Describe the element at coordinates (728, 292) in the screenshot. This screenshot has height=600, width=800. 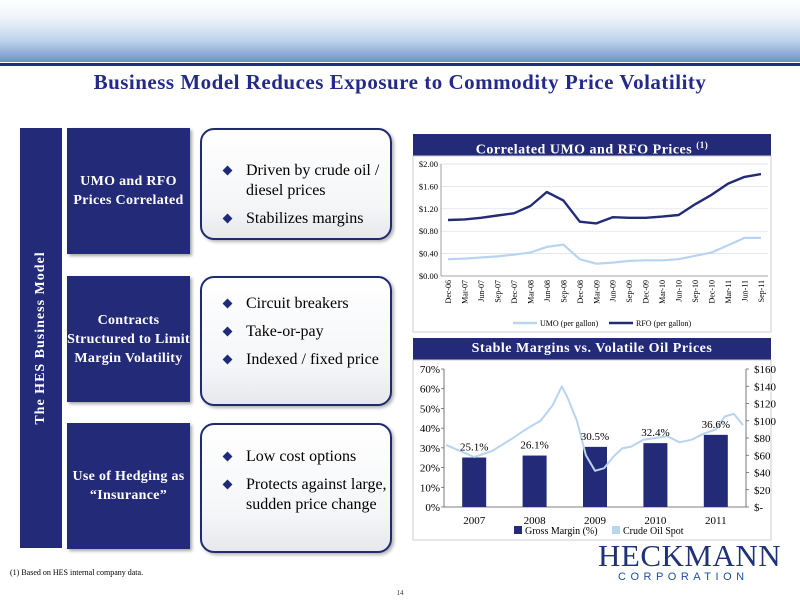
I see `chart1-x-tick-label: Mar-11` at that location.